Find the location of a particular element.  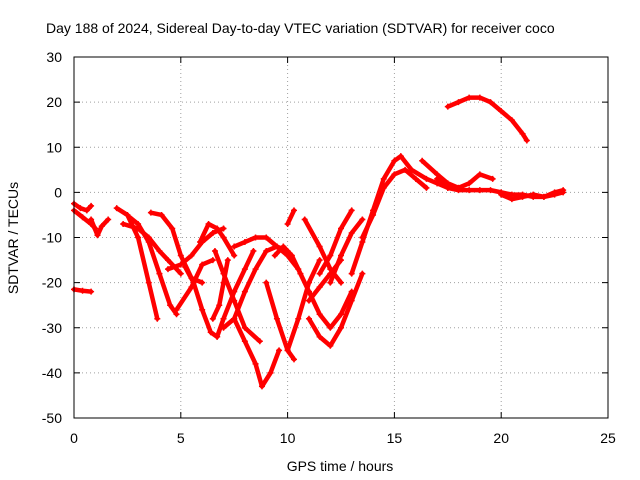

x-axis-label: GPS time / hours is located at coordinates (340, 466).